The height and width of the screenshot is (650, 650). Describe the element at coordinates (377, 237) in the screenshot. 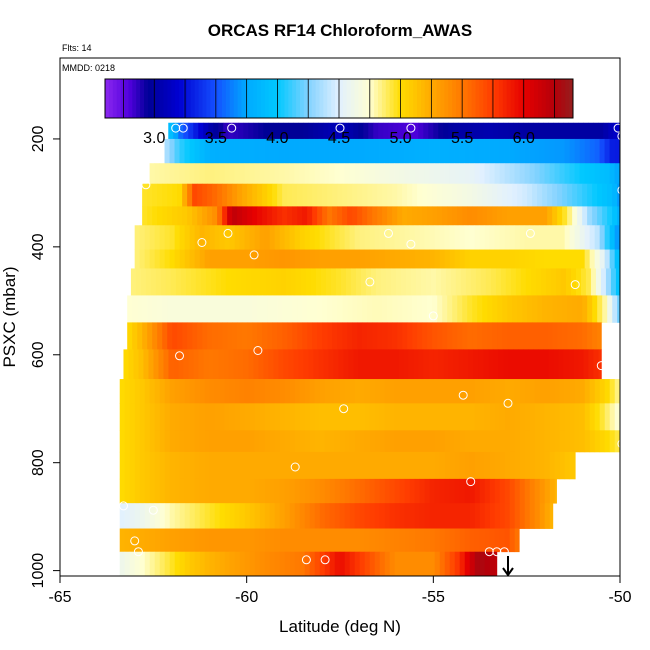

I see `heatmap-band` at that location.